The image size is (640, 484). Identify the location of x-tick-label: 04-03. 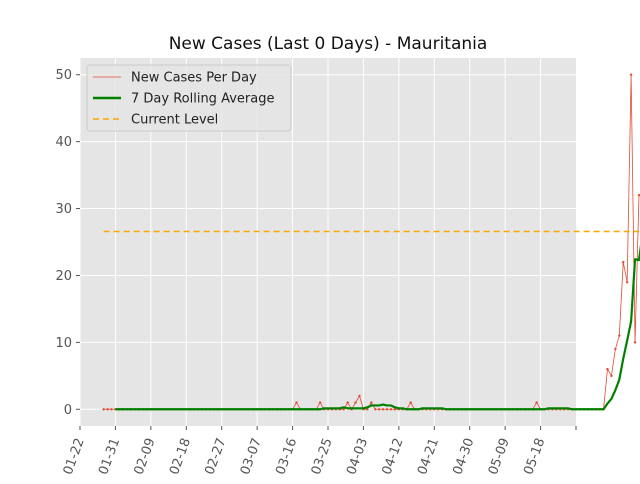
(357, 456).